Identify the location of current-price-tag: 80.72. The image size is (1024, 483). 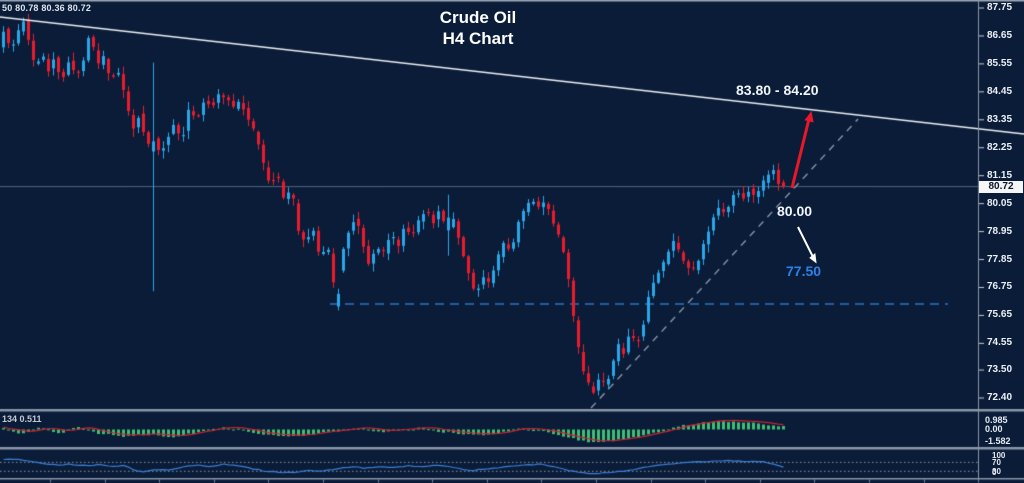
(1001, 187).